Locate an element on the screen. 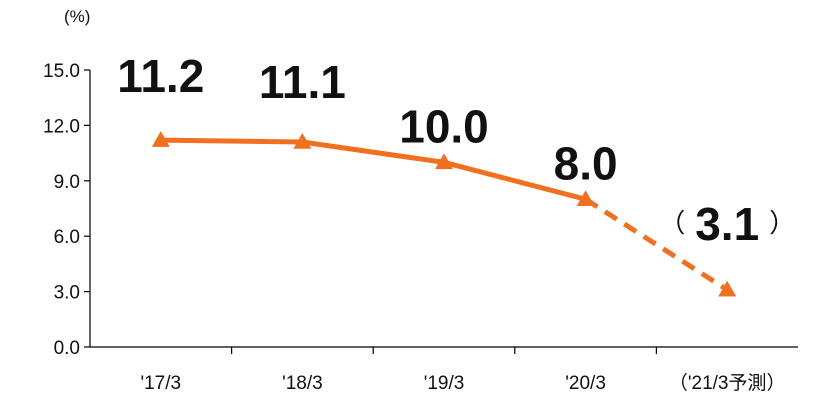  y-tick-label: 9.0 is located at coordinates (67, 182).